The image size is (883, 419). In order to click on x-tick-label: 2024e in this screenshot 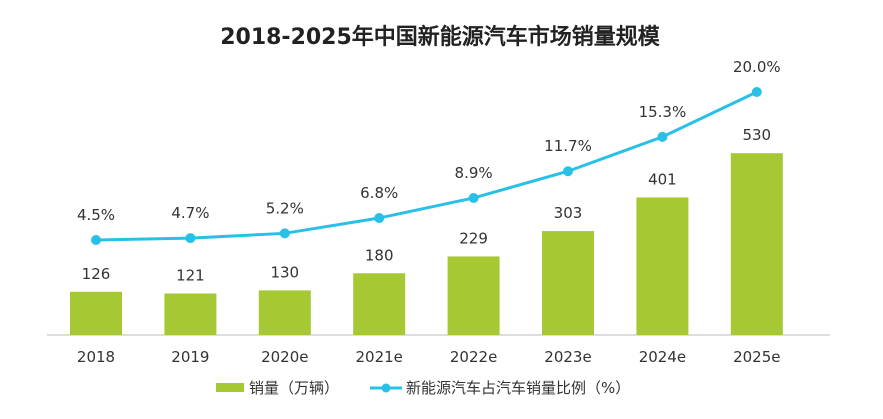, I will do `click(662, 357)`.